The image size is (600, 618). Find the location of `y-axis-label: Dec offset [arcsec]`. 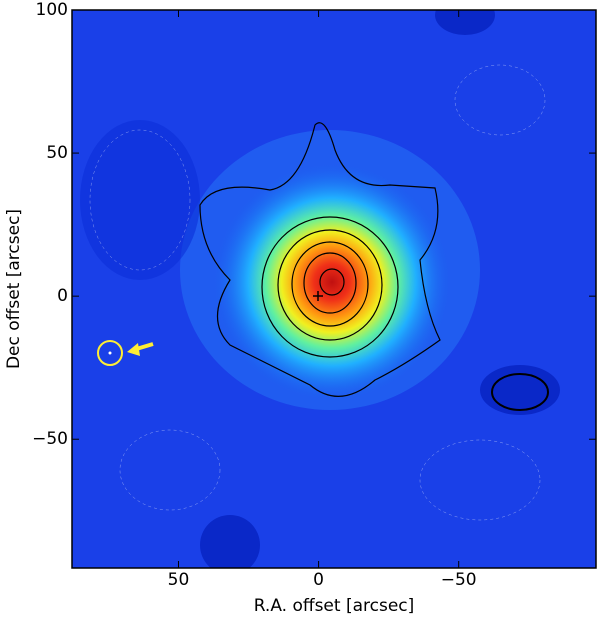

y-axis-label: Dec offset [arcsec] is located at coordinates (14, 289).